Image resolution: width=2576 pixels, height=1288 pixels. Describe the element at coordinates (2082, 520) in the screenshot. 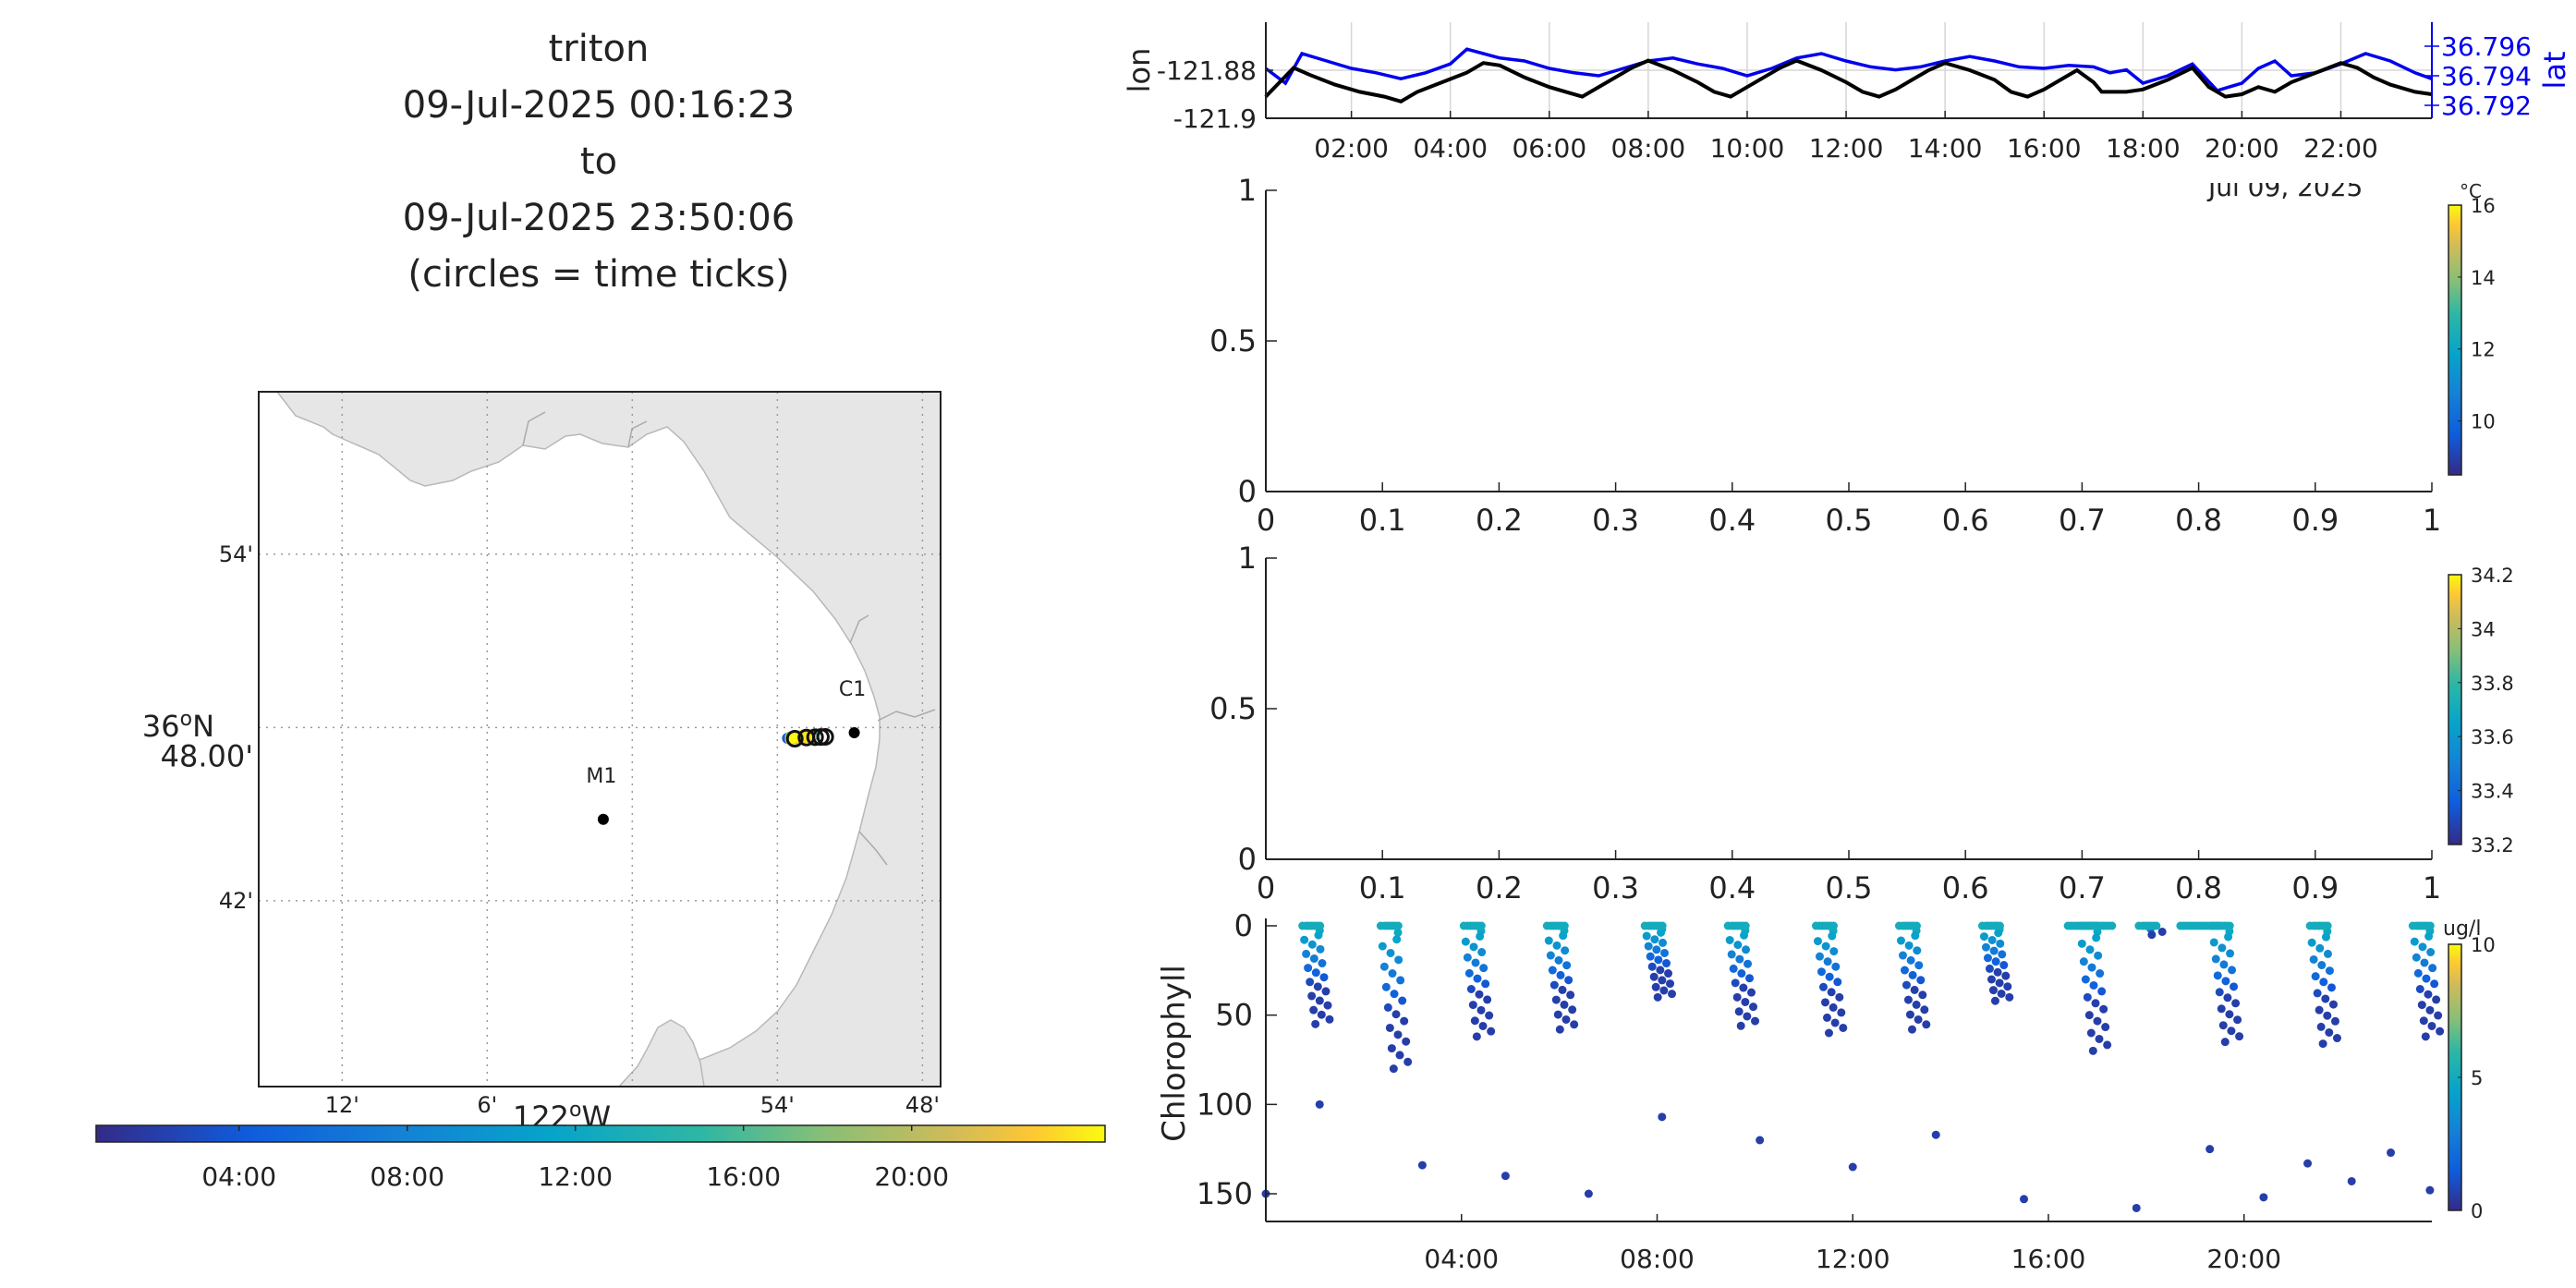

I see `panel-x-tick-label: 0.7` at that location.